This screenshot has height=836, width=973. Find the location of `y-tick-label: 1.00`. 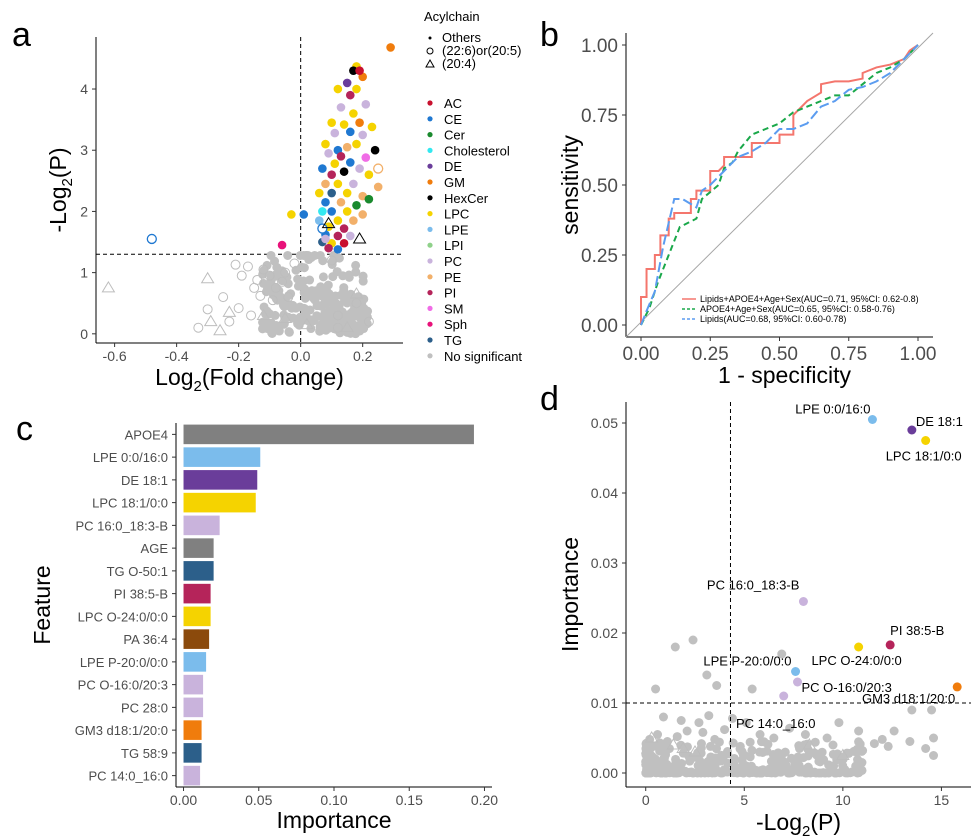

y-tick-label: 1.00 is located at coordinates (599, 46).